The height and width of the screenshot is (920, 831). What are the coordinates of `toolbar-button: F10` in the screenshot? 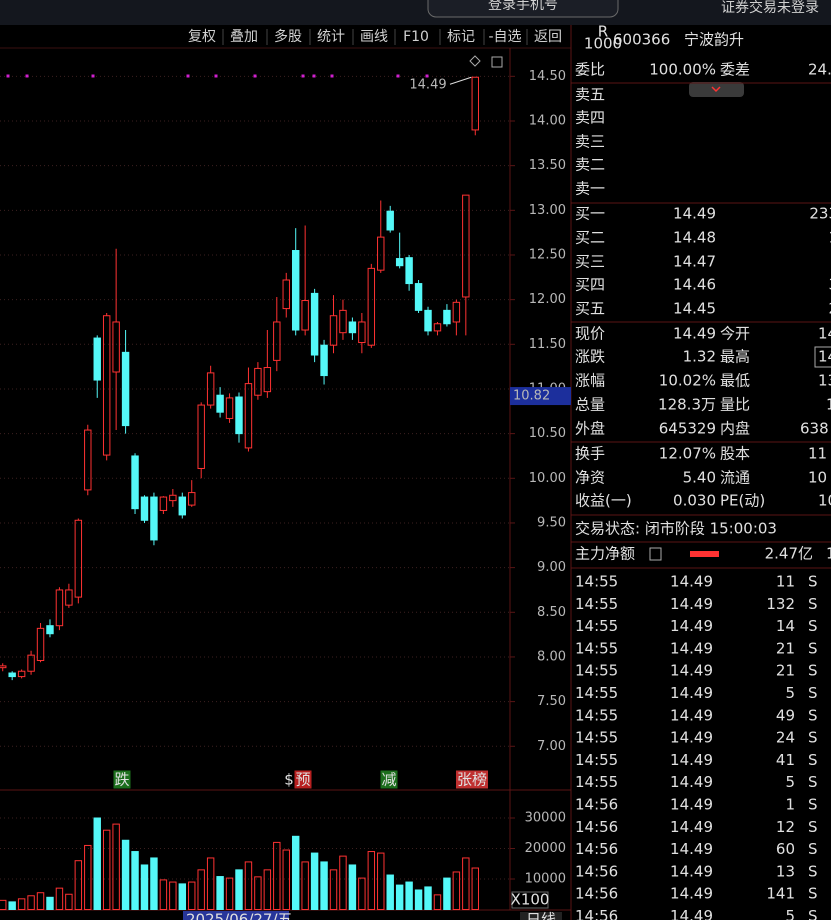 It's located at (416, 37).